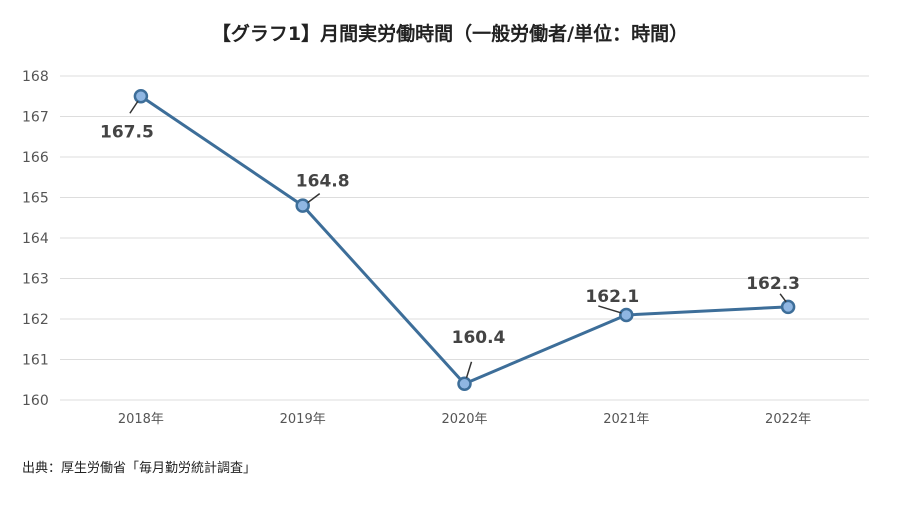 The image size is (900, 507). I want to click on y-tick-label: 162, so click(35, 320).